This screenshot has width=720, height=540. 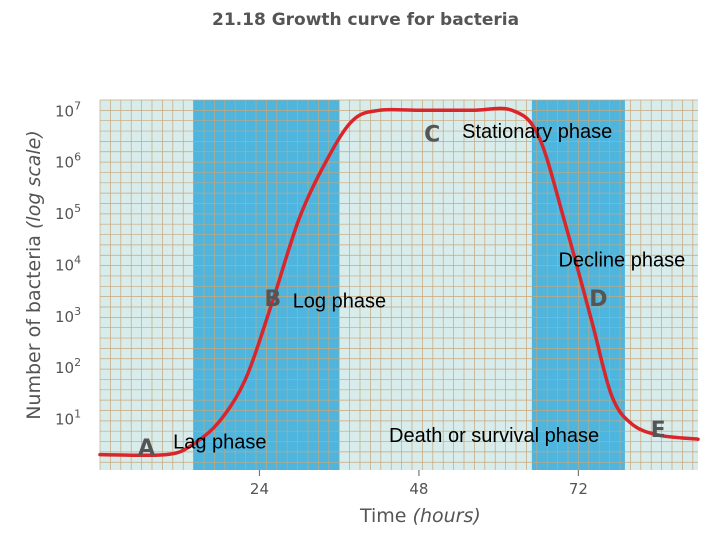 I want to click on y-tick-label: 10⁷, so click(x=68, y=109).